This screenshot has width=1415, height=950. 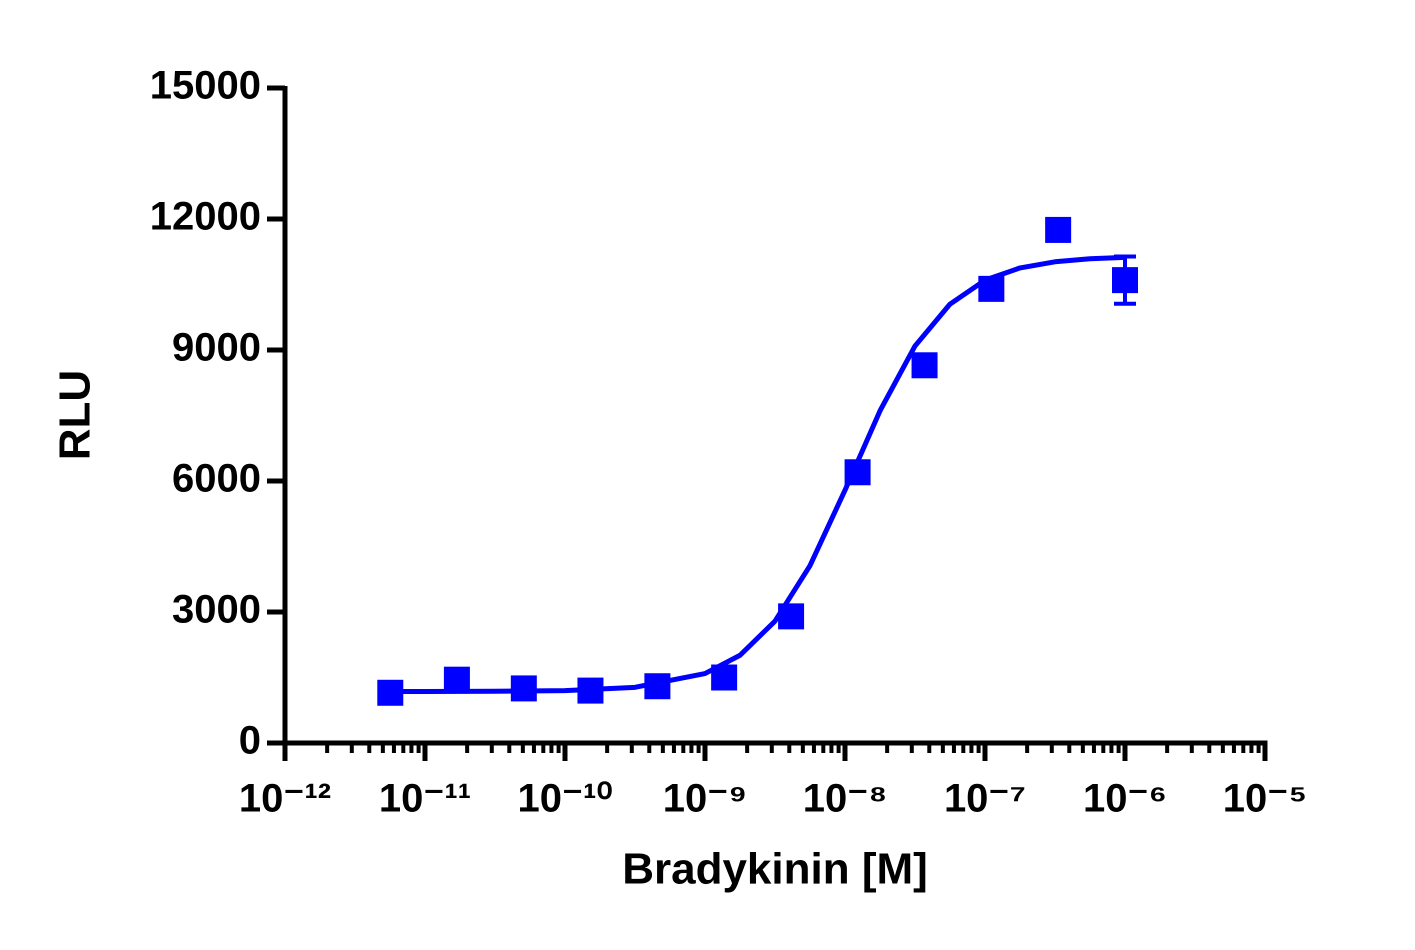 What do you see at coordinates (250, 741) in the screenshot?
I see `y-tick-label: 0` at bounding box center [250, 741].